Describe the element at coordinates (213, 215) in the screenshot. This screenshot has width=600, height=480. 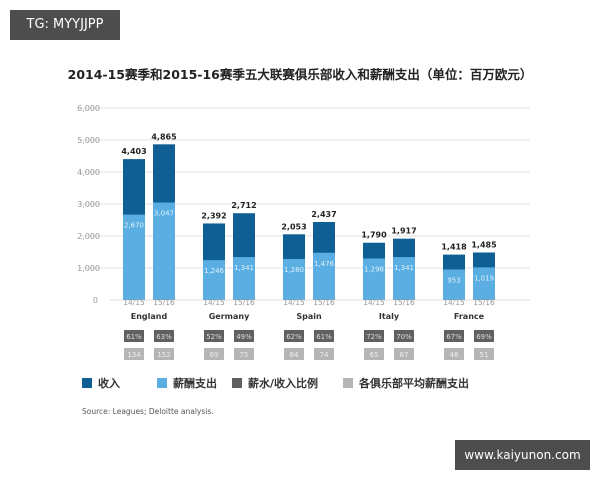
I see `revenue-label: 2,392` at that location.